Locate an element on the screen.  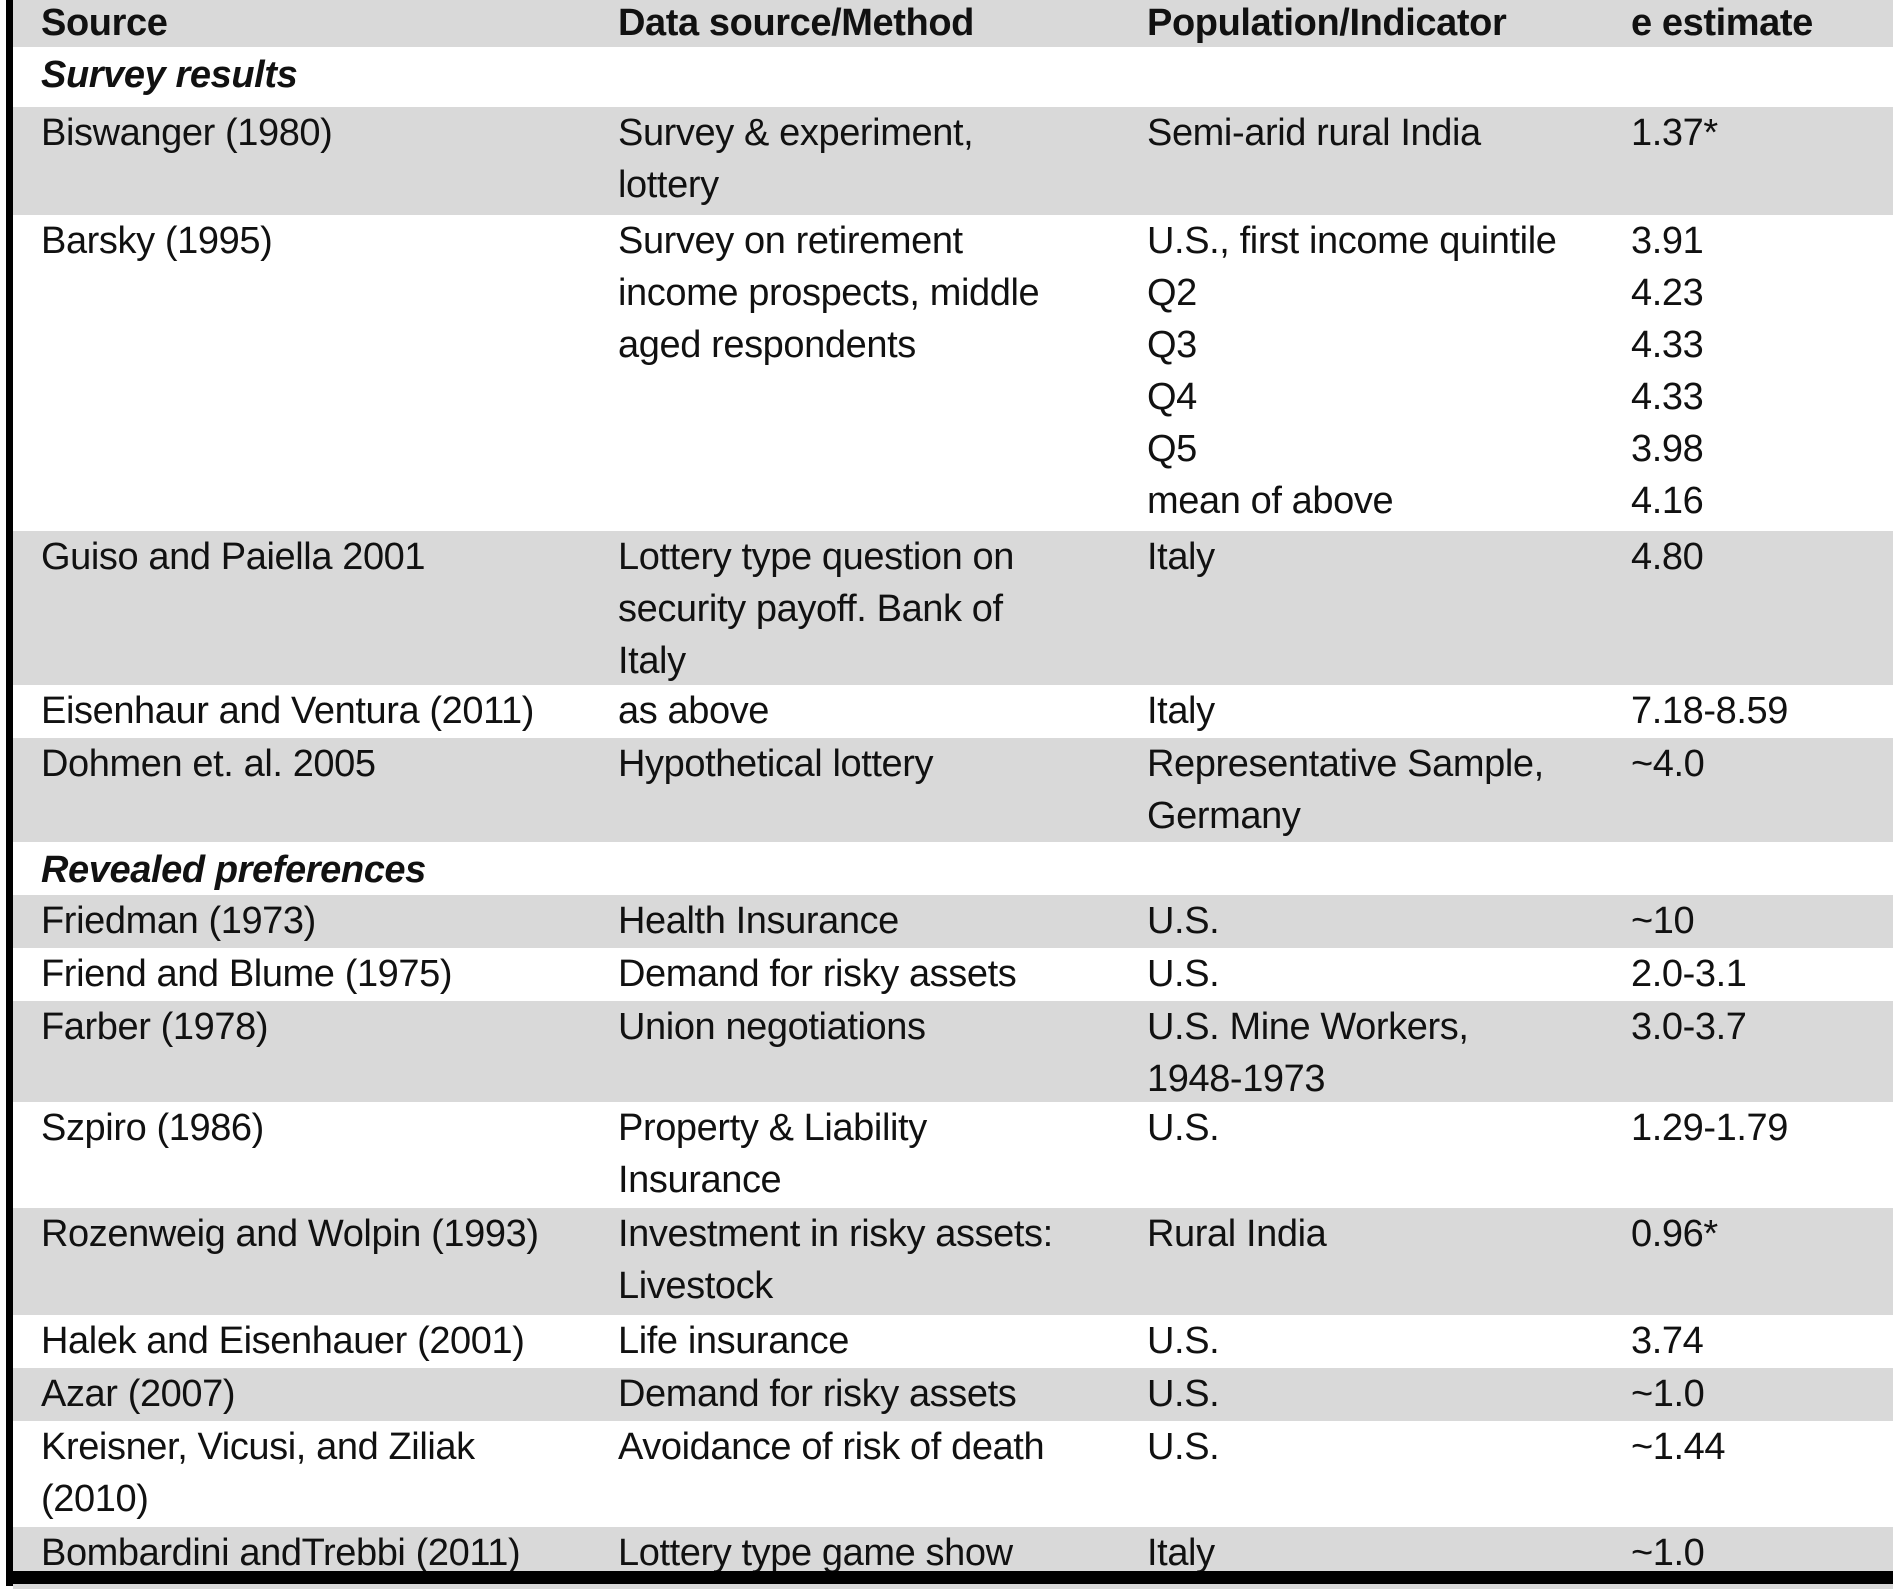
cell-population: Representative Sample, Germany is located at coordinates (1345, 790).